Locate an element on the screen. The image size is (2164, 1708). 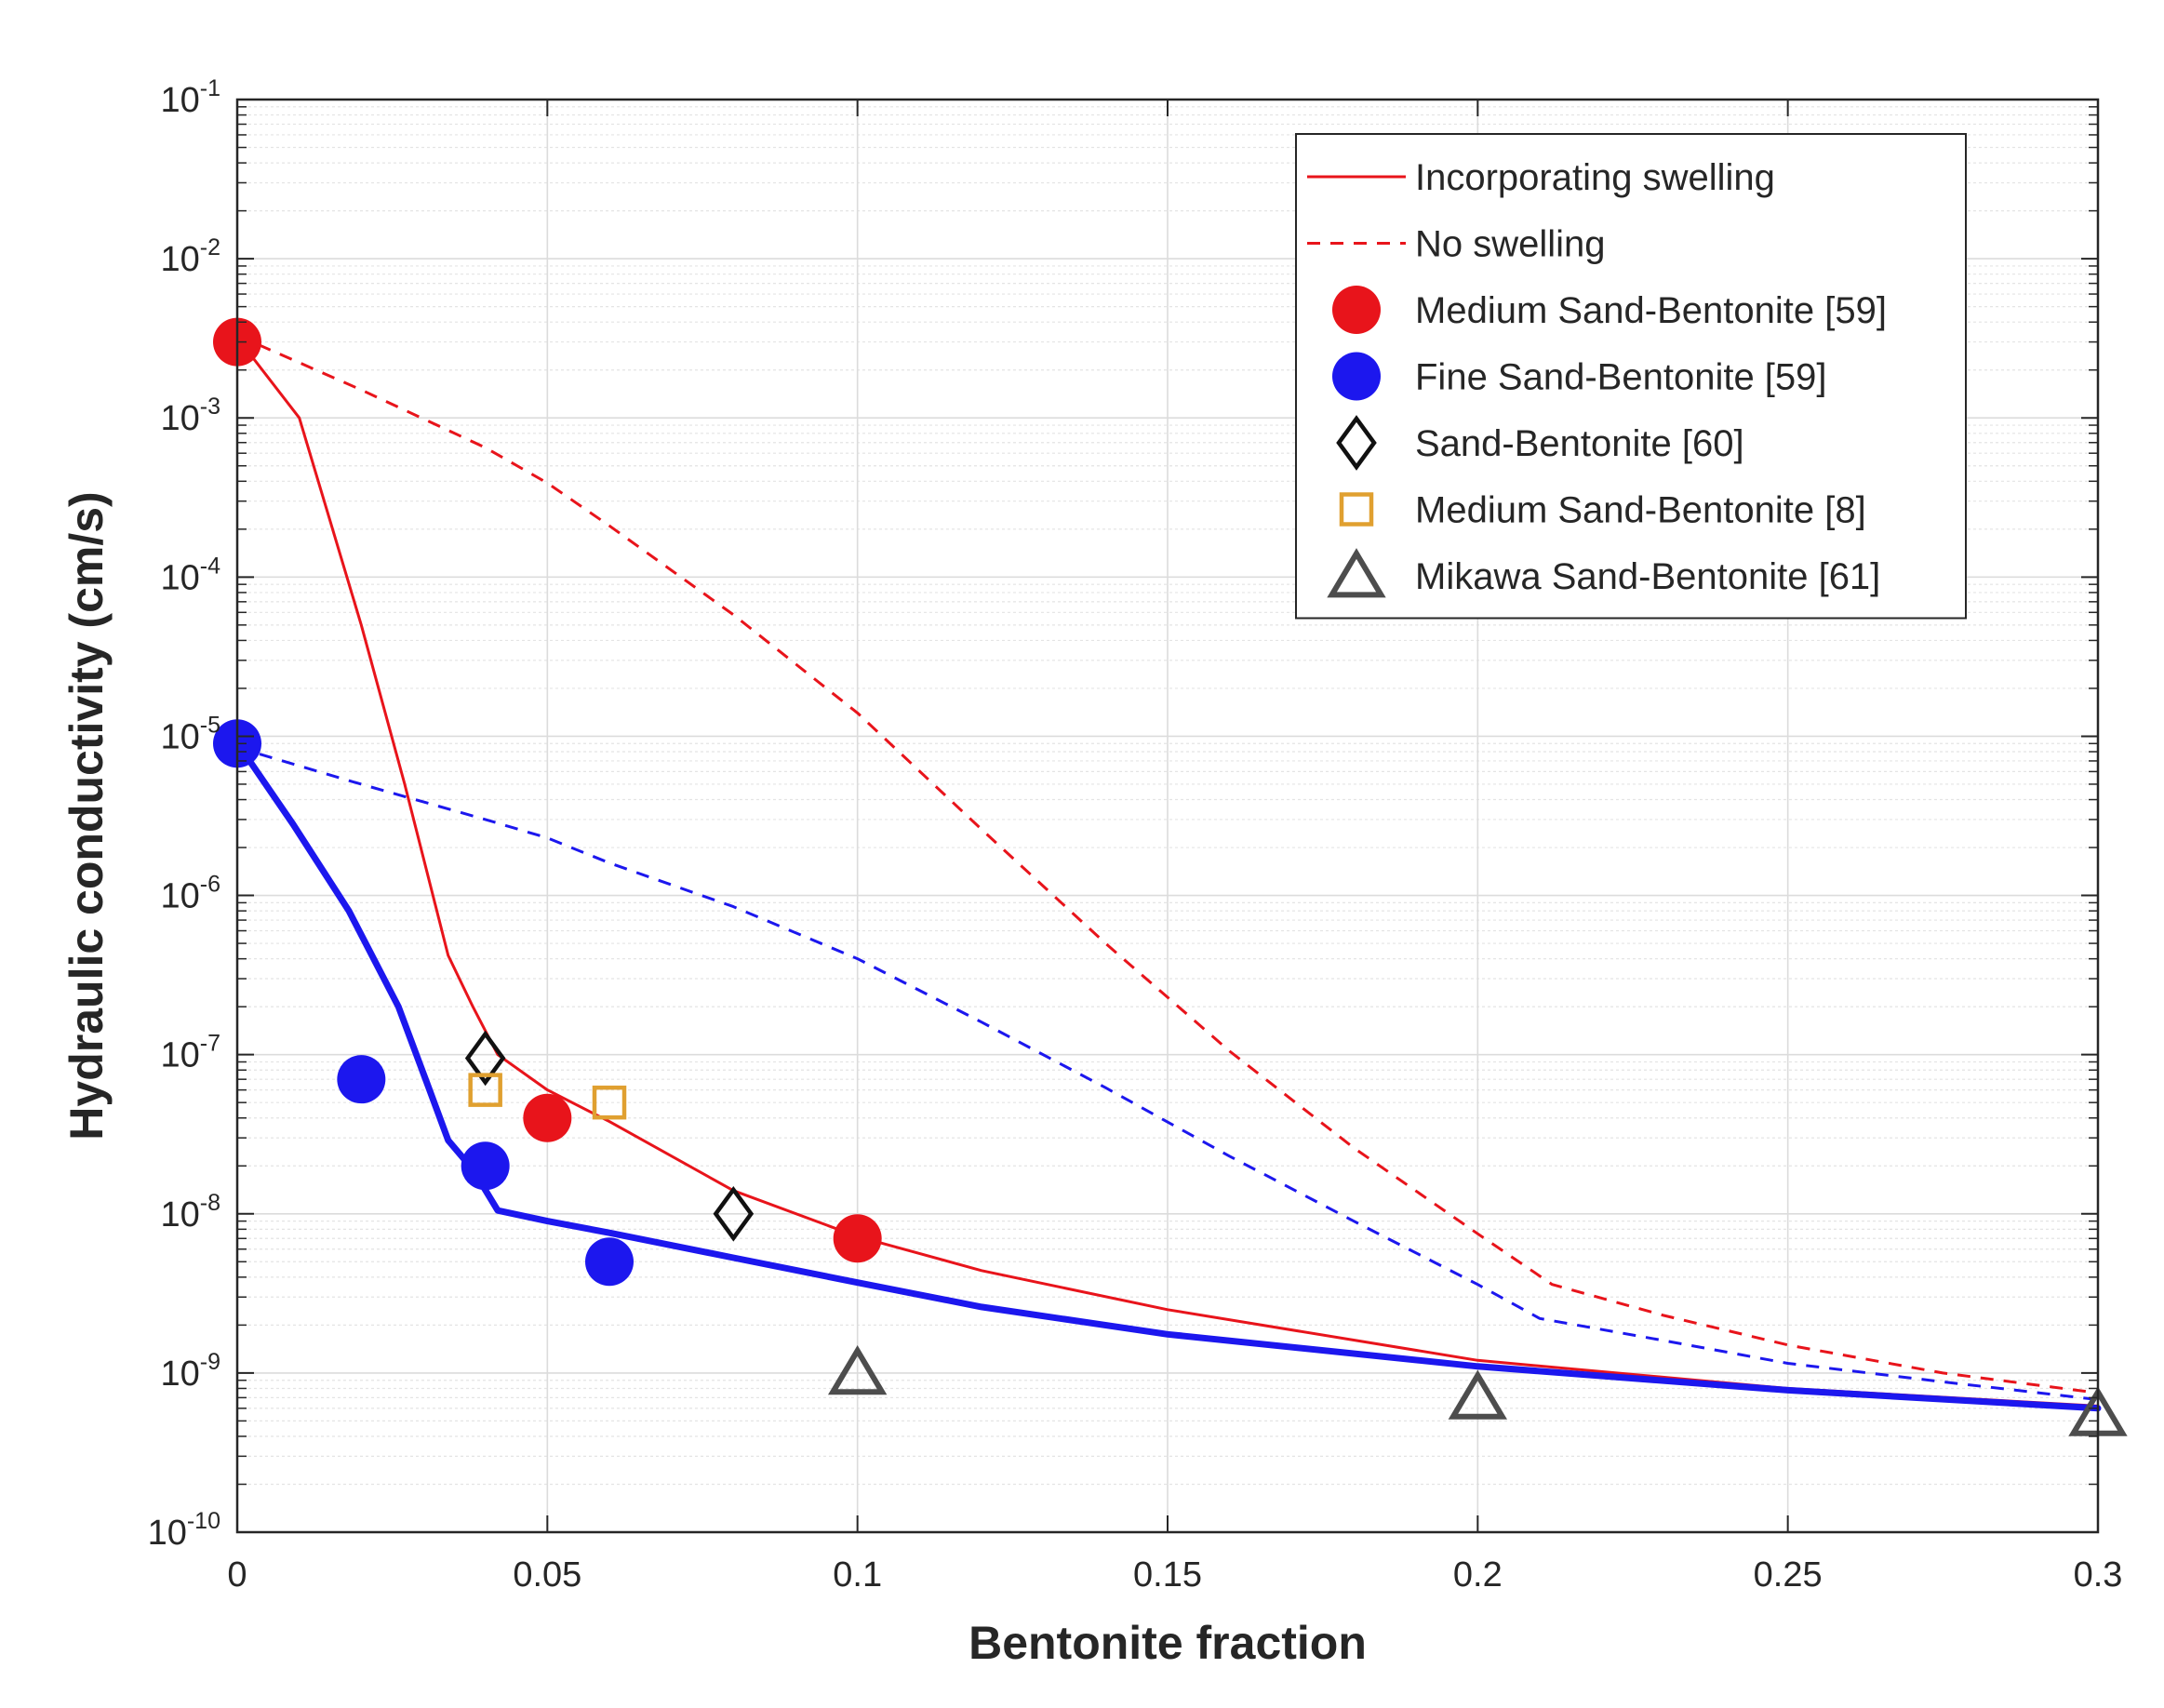
x-axis-title: Bentonite fraction is located at coordinates (1167, 1643).